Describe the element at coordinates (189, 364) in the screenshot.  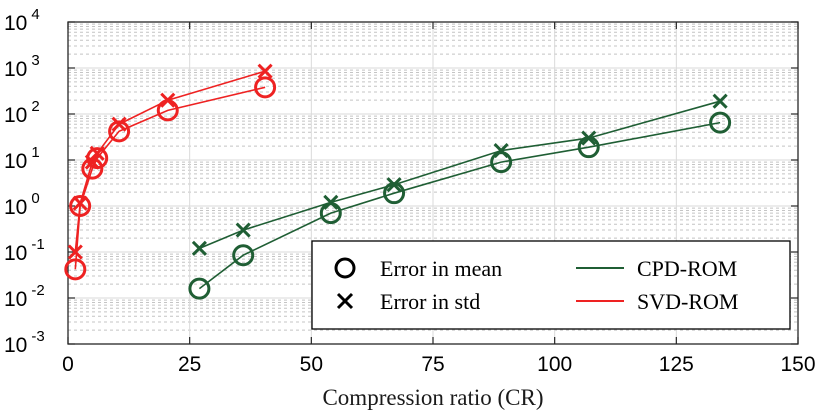
I see `x-tick-label: 25` at that location.